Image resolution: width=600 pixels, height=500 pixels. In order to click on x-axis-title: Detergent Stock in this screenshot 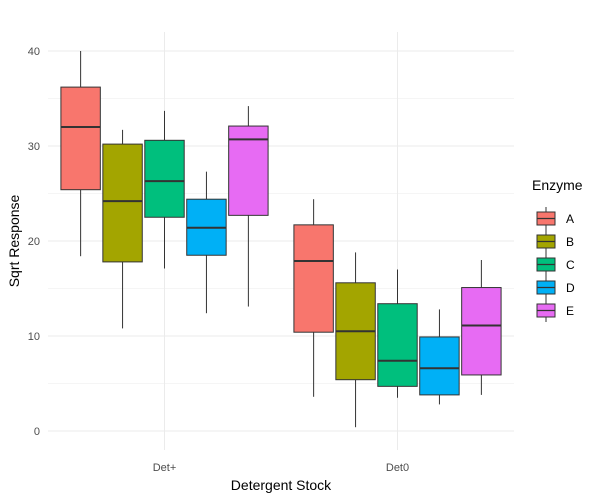, I will do `click(281, 485)`.